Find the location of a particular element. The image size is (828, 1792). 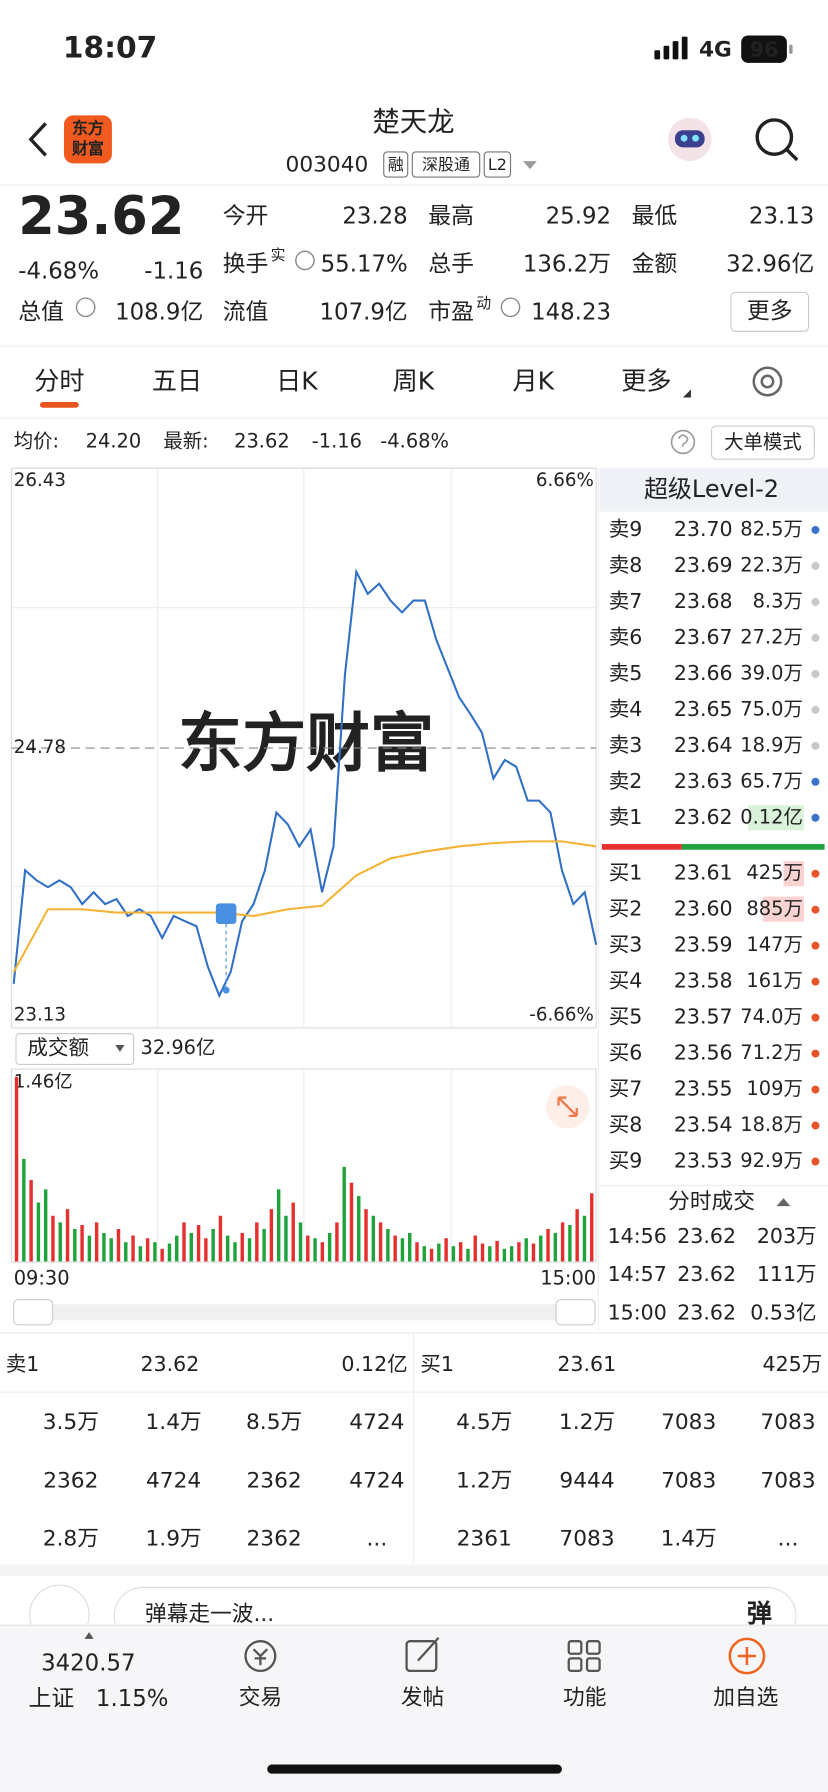

post-icon is located at coordinates (422, 1655).